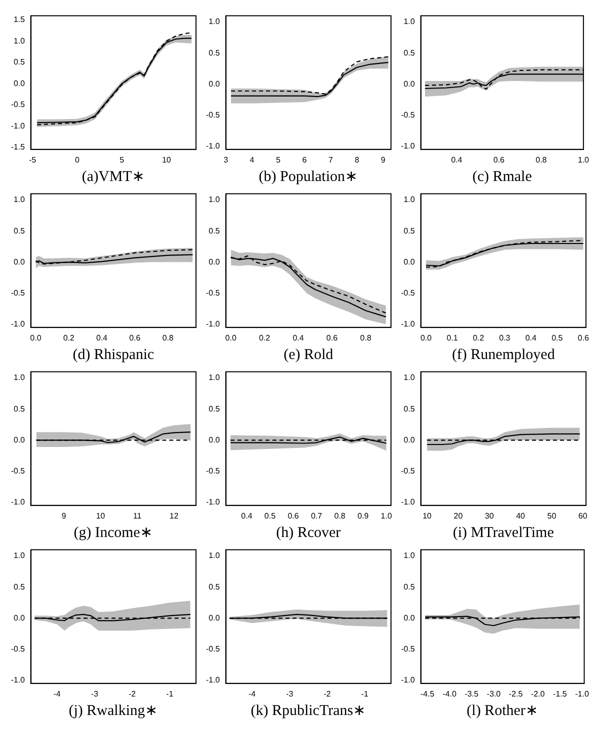  What do you see at coordinates (64, 515) in the screenshot?
I see `x-tick-label: 9` at bounding box center [64, 515].